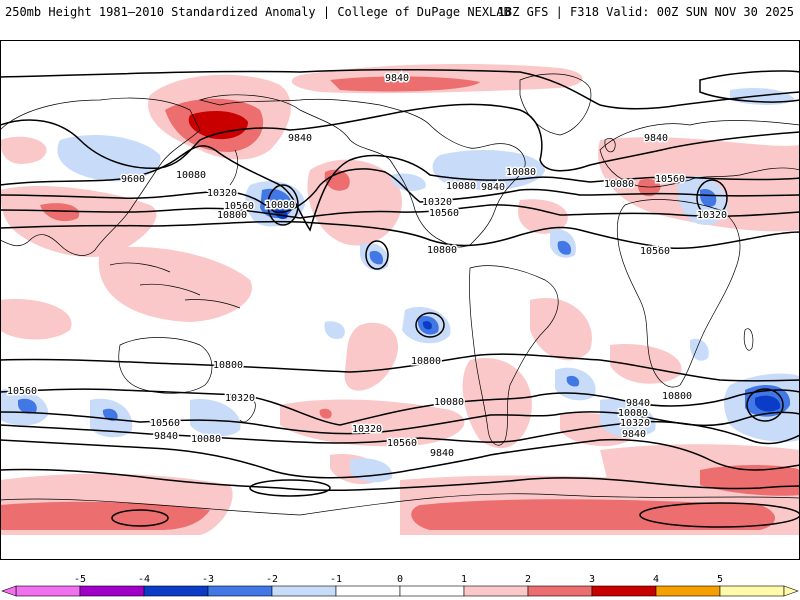 This screenshot has height=600, width=800. What do you see at coordinates (678, 293) in the screenshot?
I see `coast-africa` at bounding box center [678, 293].